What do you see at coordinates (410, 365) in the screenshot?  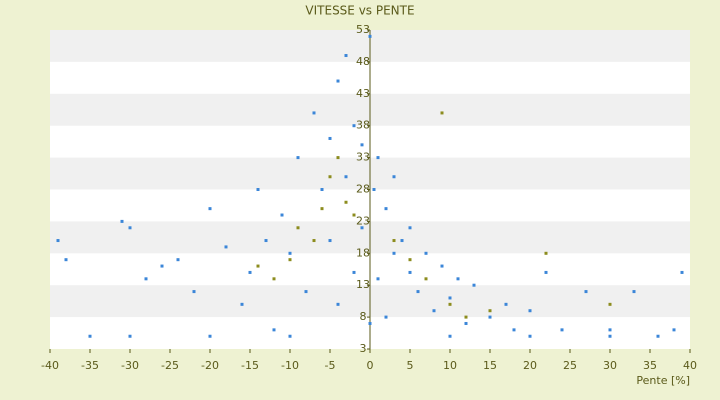 I see `x-tick-label: 5` at bounding box center [410, 365].